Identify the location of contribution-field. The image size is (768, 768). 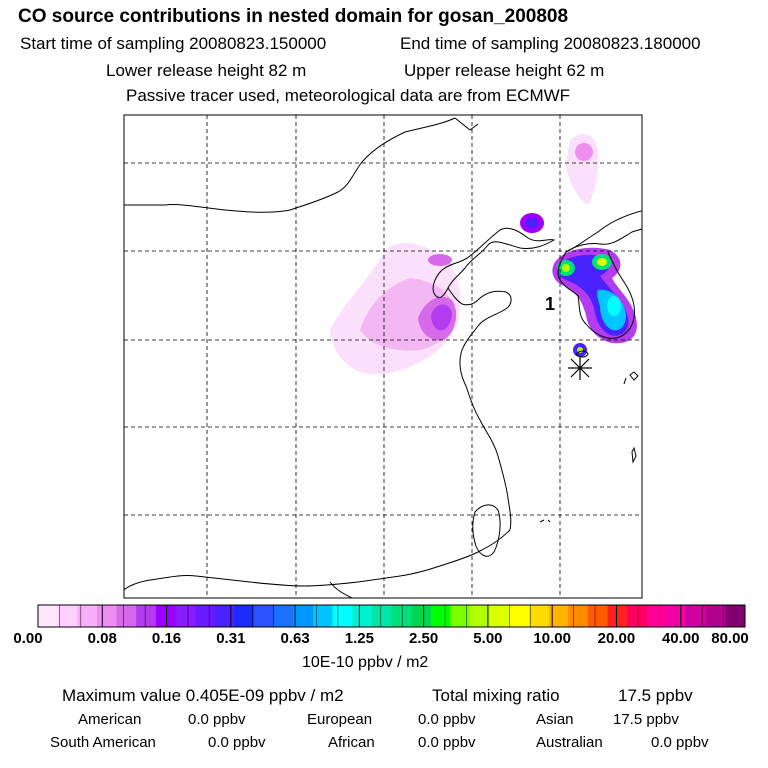
(483, 254).